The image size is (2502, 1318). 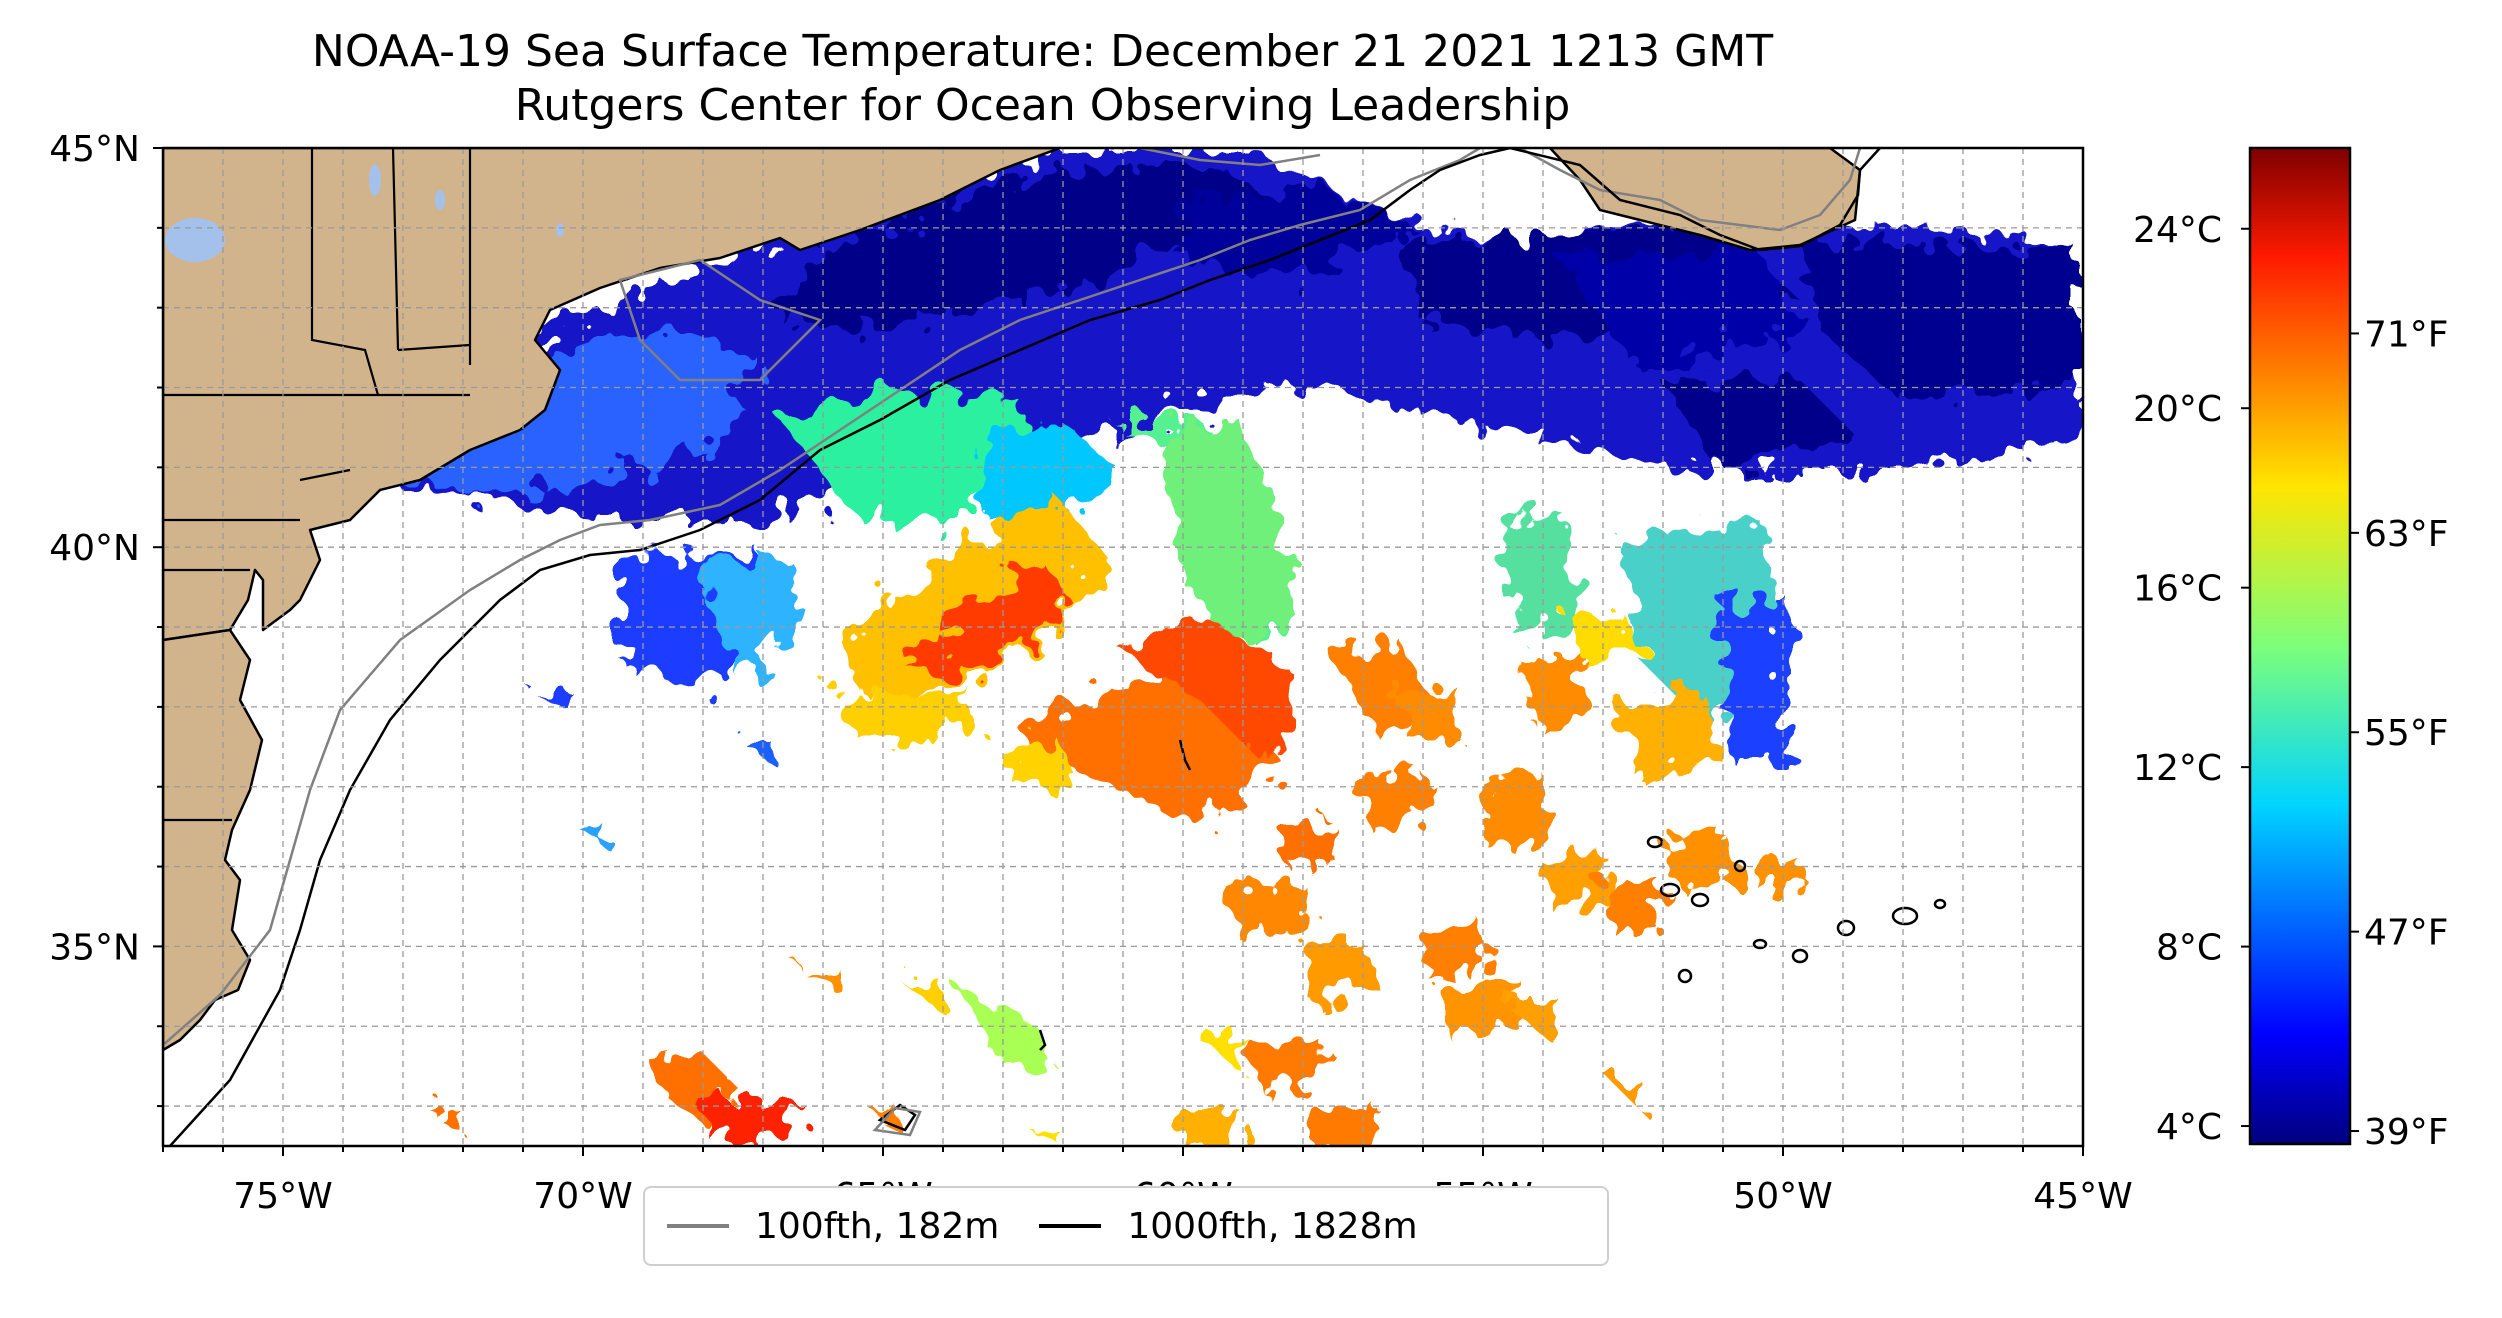 What do you see at coordinates (2406, 933) in the screenshot?
I see `fahrenheit-tick-label: 47°F` at bounding box center [2406, 933].